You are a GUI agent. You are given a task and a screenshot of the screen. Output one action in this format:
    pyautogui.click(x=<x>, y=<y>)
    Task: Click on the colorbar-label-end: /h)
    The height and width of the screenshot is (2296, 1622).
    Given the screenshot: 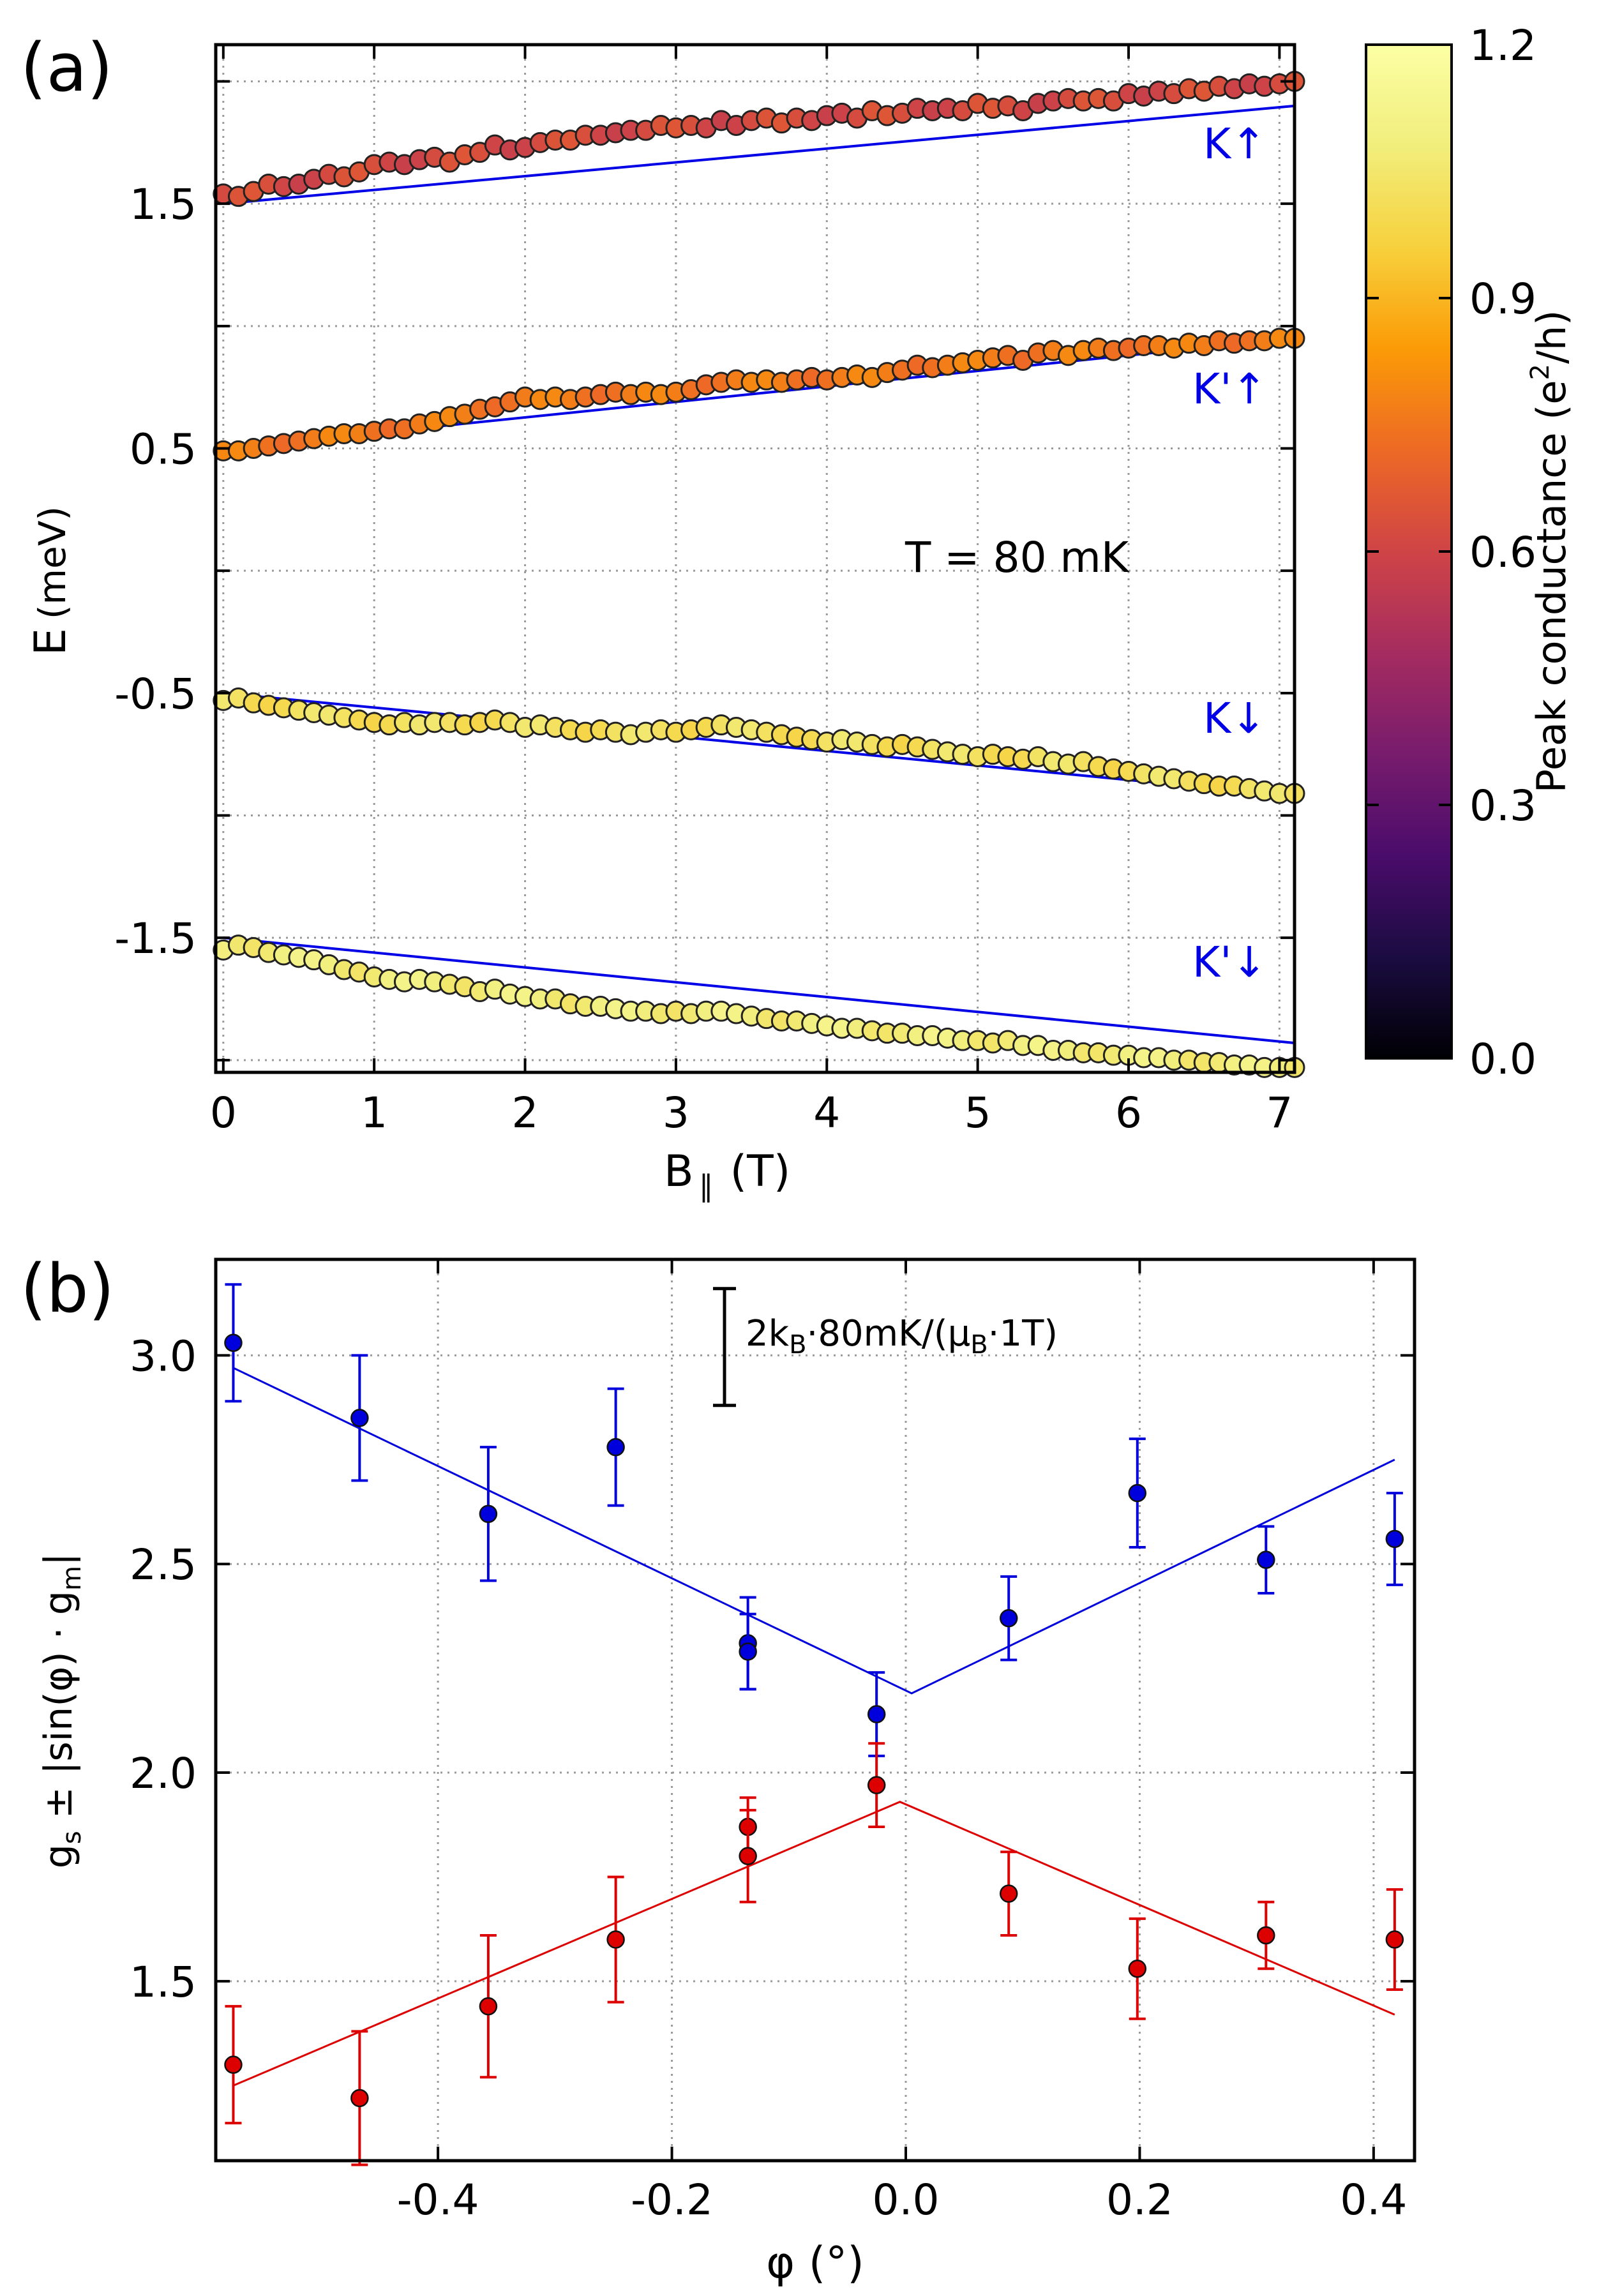 What is the action you would take?
    pyautogui.click(x=1551, y=337)
    